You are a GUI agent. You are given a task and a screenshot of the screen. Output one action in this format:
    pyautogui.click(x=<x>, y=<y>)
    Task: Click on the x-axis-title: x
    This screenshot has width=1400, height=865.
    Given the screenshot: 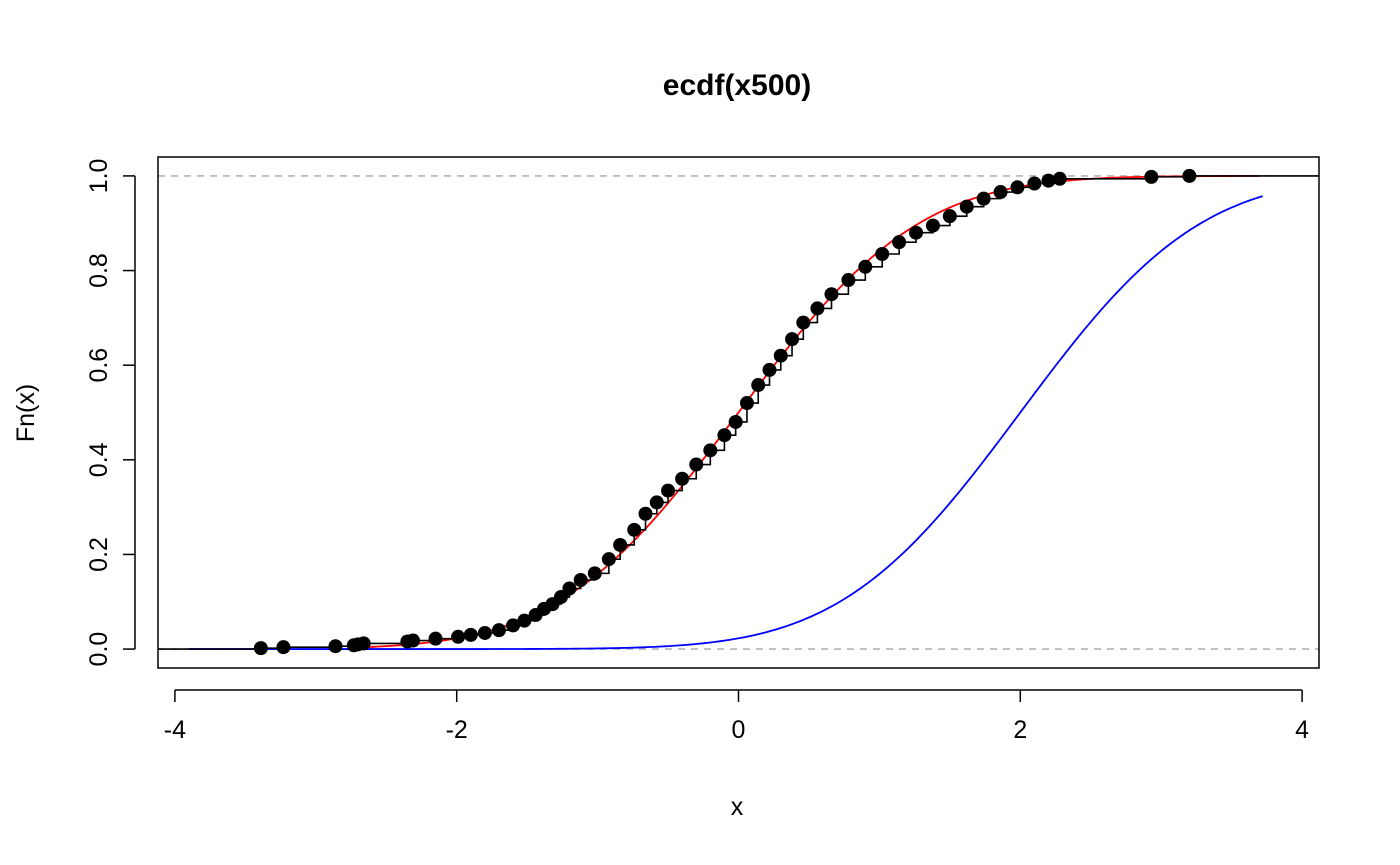 What is the action you would take?
    pyautogui.click(x=737, y=807)
    